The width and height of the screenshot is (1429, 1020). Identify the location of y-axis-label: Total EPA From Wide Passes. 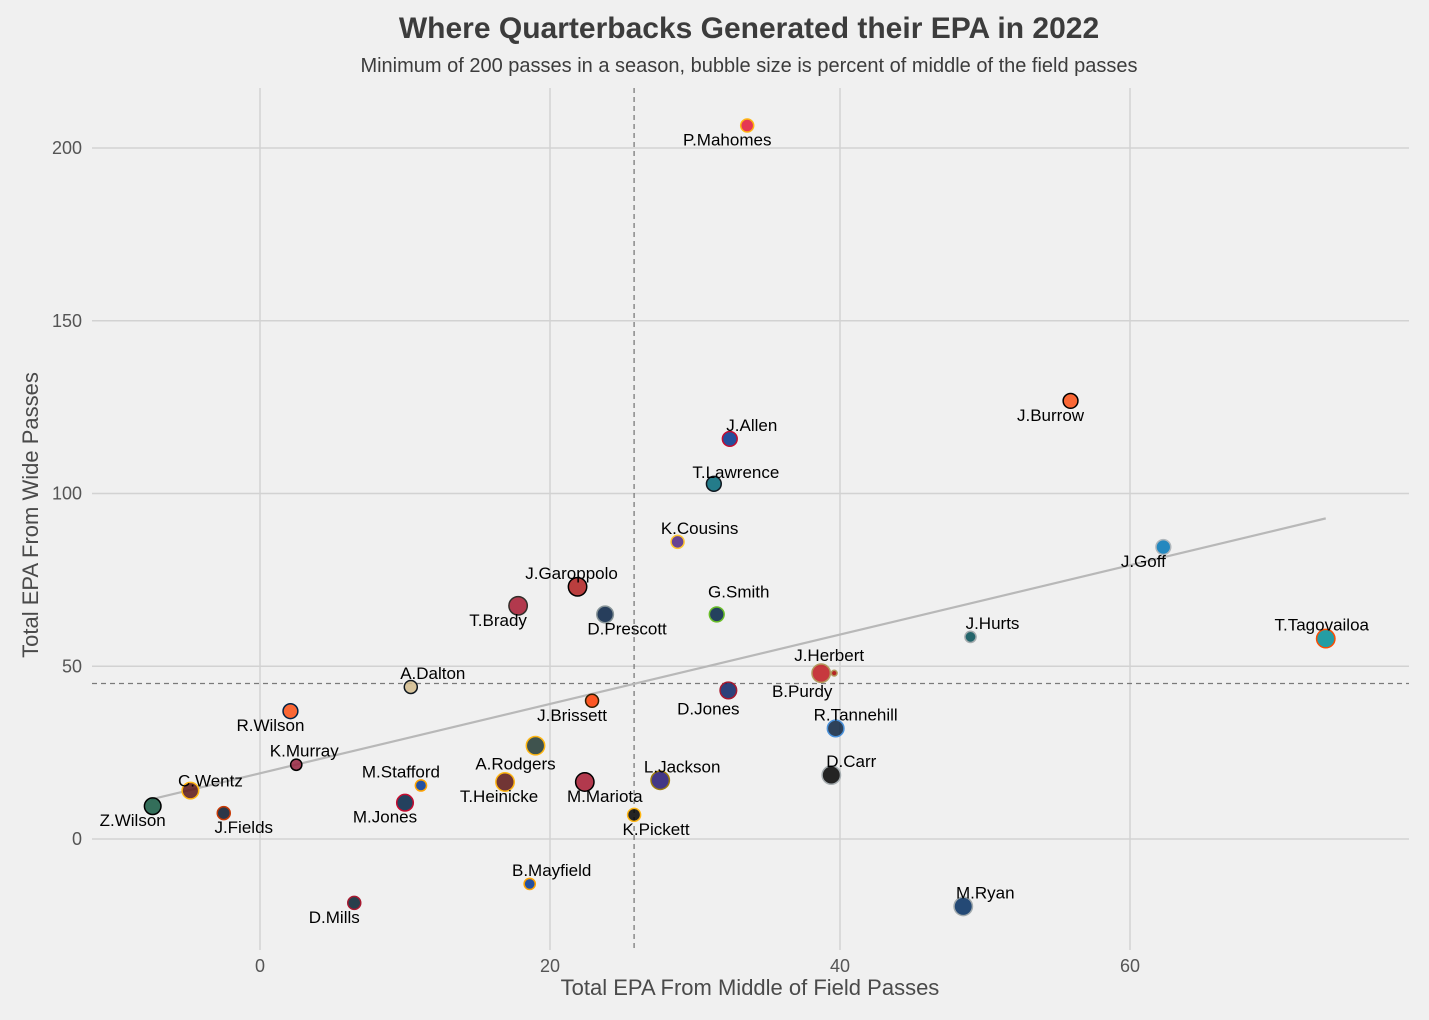
(30, 515).